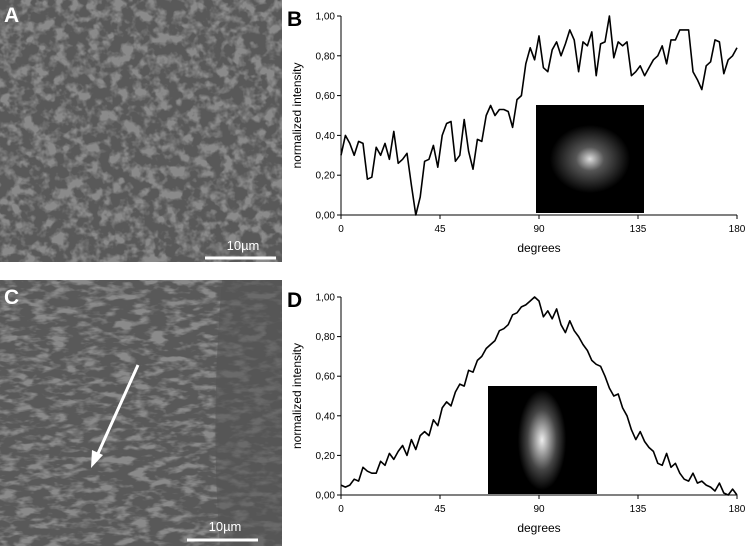  What do you see at coordinates (97, 459) in the screenshot?
I see `arrow-head` at bounding box center [97, 459].